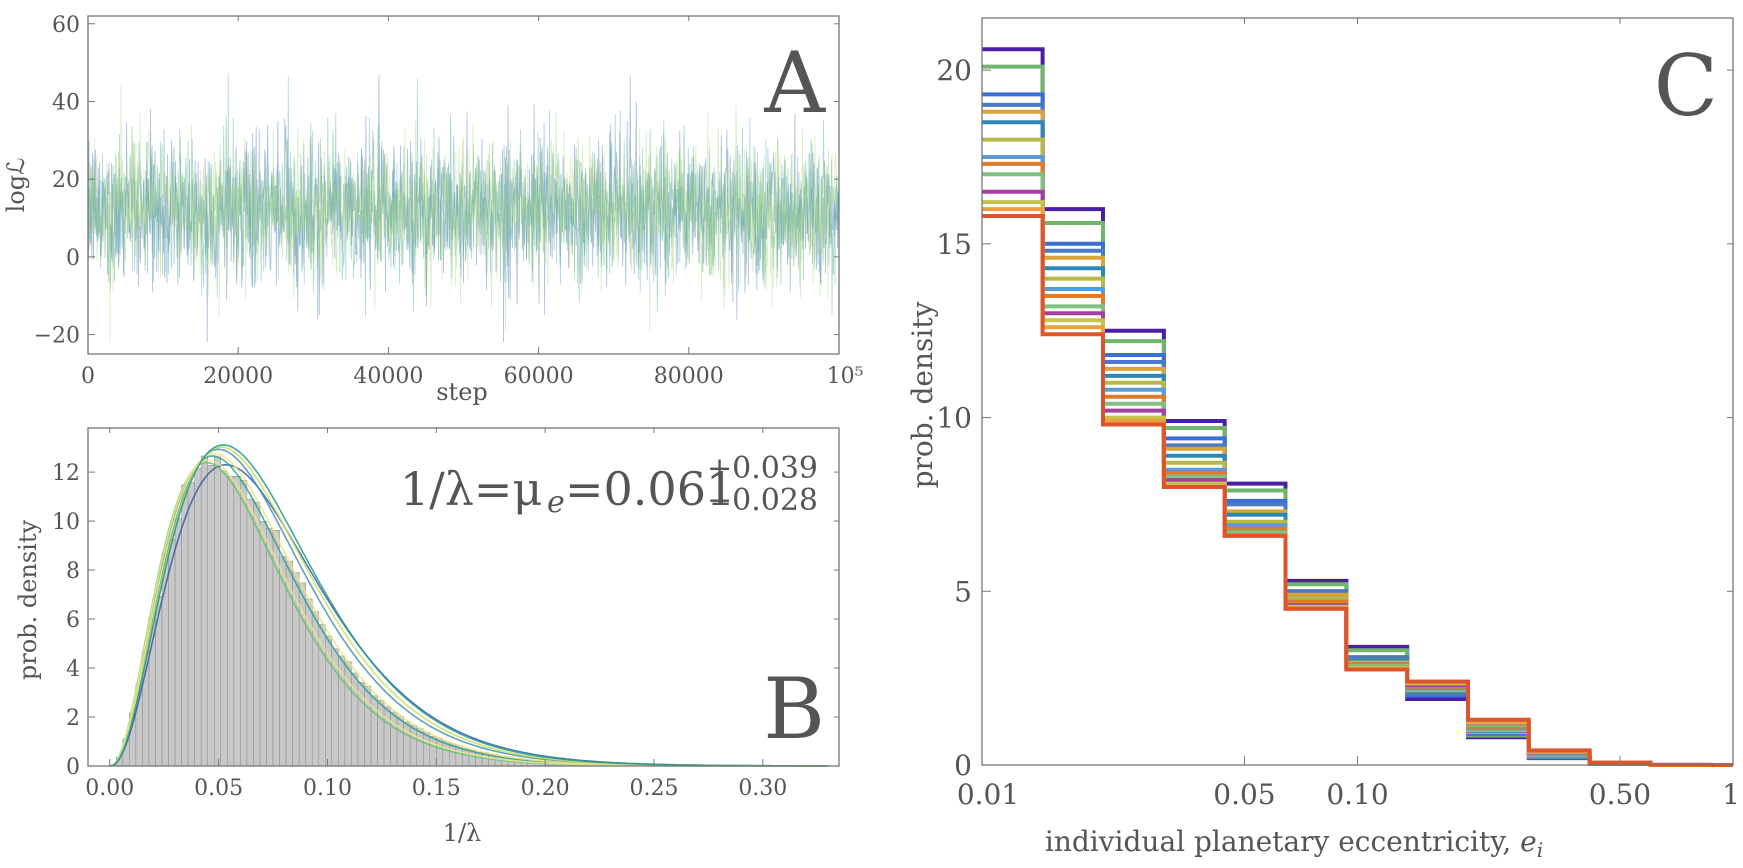 This screenshot has width=1743, height=868. What do you see at coordinates (988, 794) in the screenshot?
I see `panel-c-xtick-label: 0.01` at bounding box center [988, 794].